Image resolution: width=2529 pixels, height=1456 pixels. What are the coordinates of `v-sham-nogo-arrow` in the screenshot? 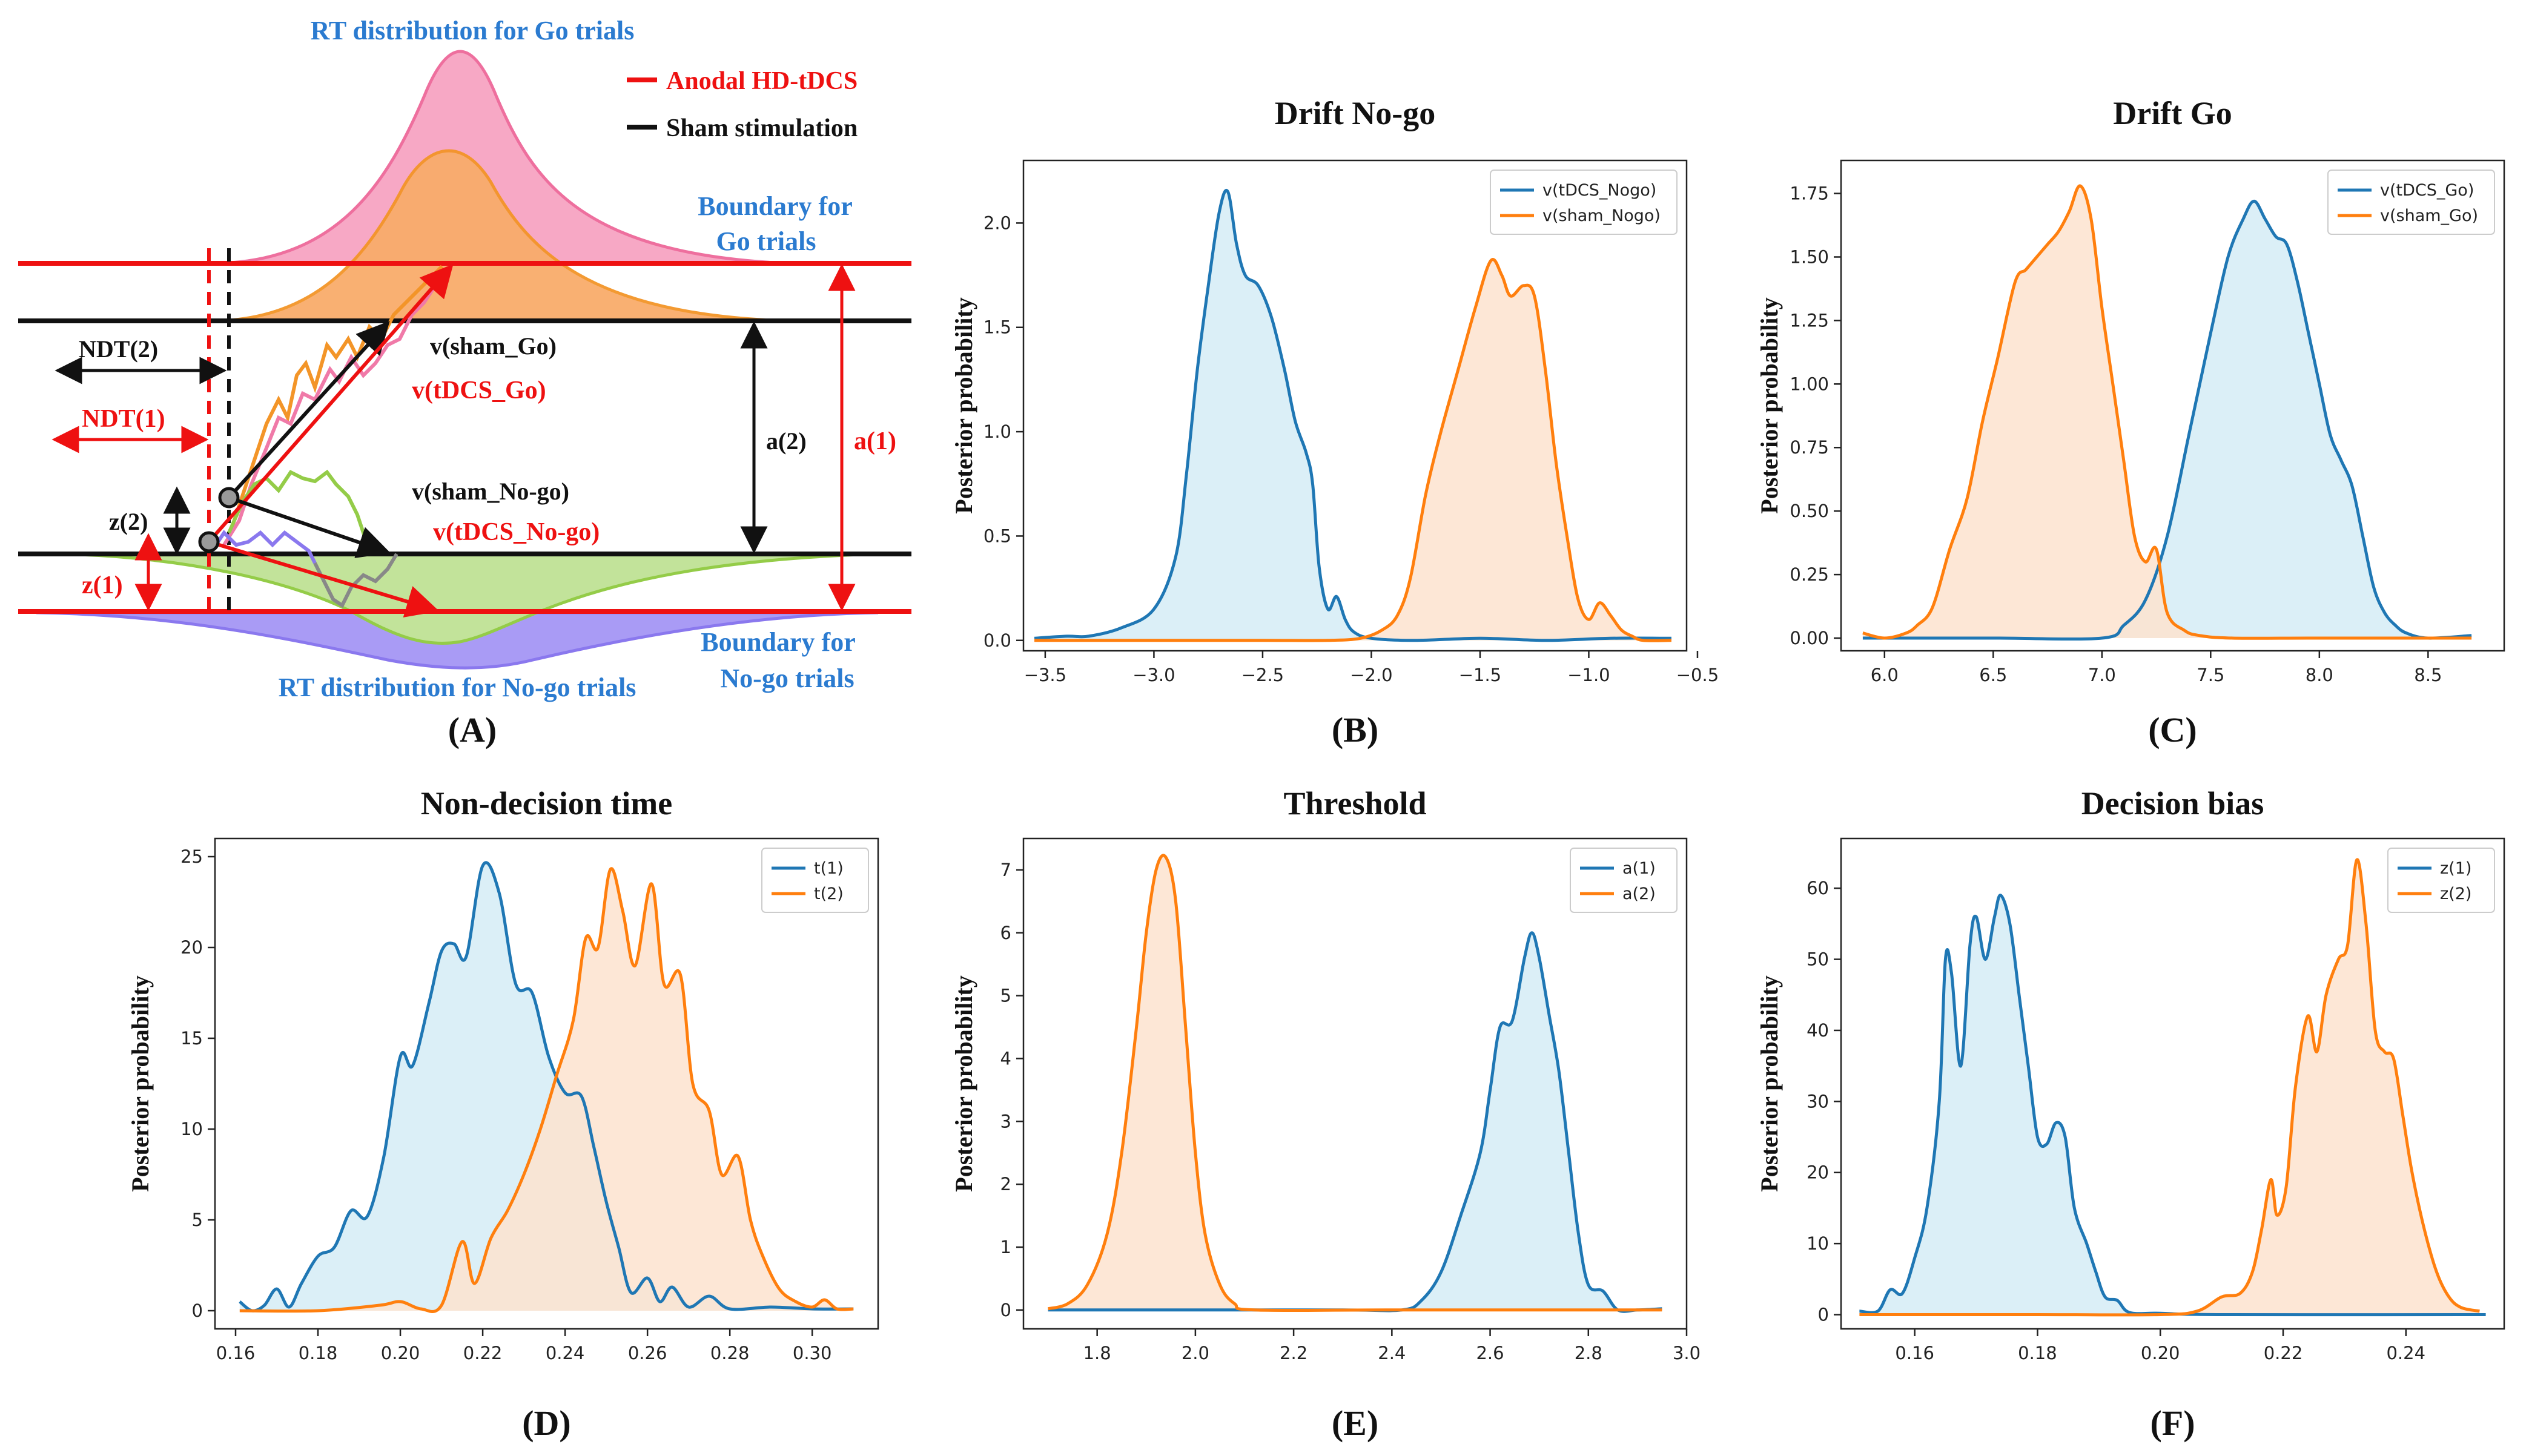 It's located at (309, 527).